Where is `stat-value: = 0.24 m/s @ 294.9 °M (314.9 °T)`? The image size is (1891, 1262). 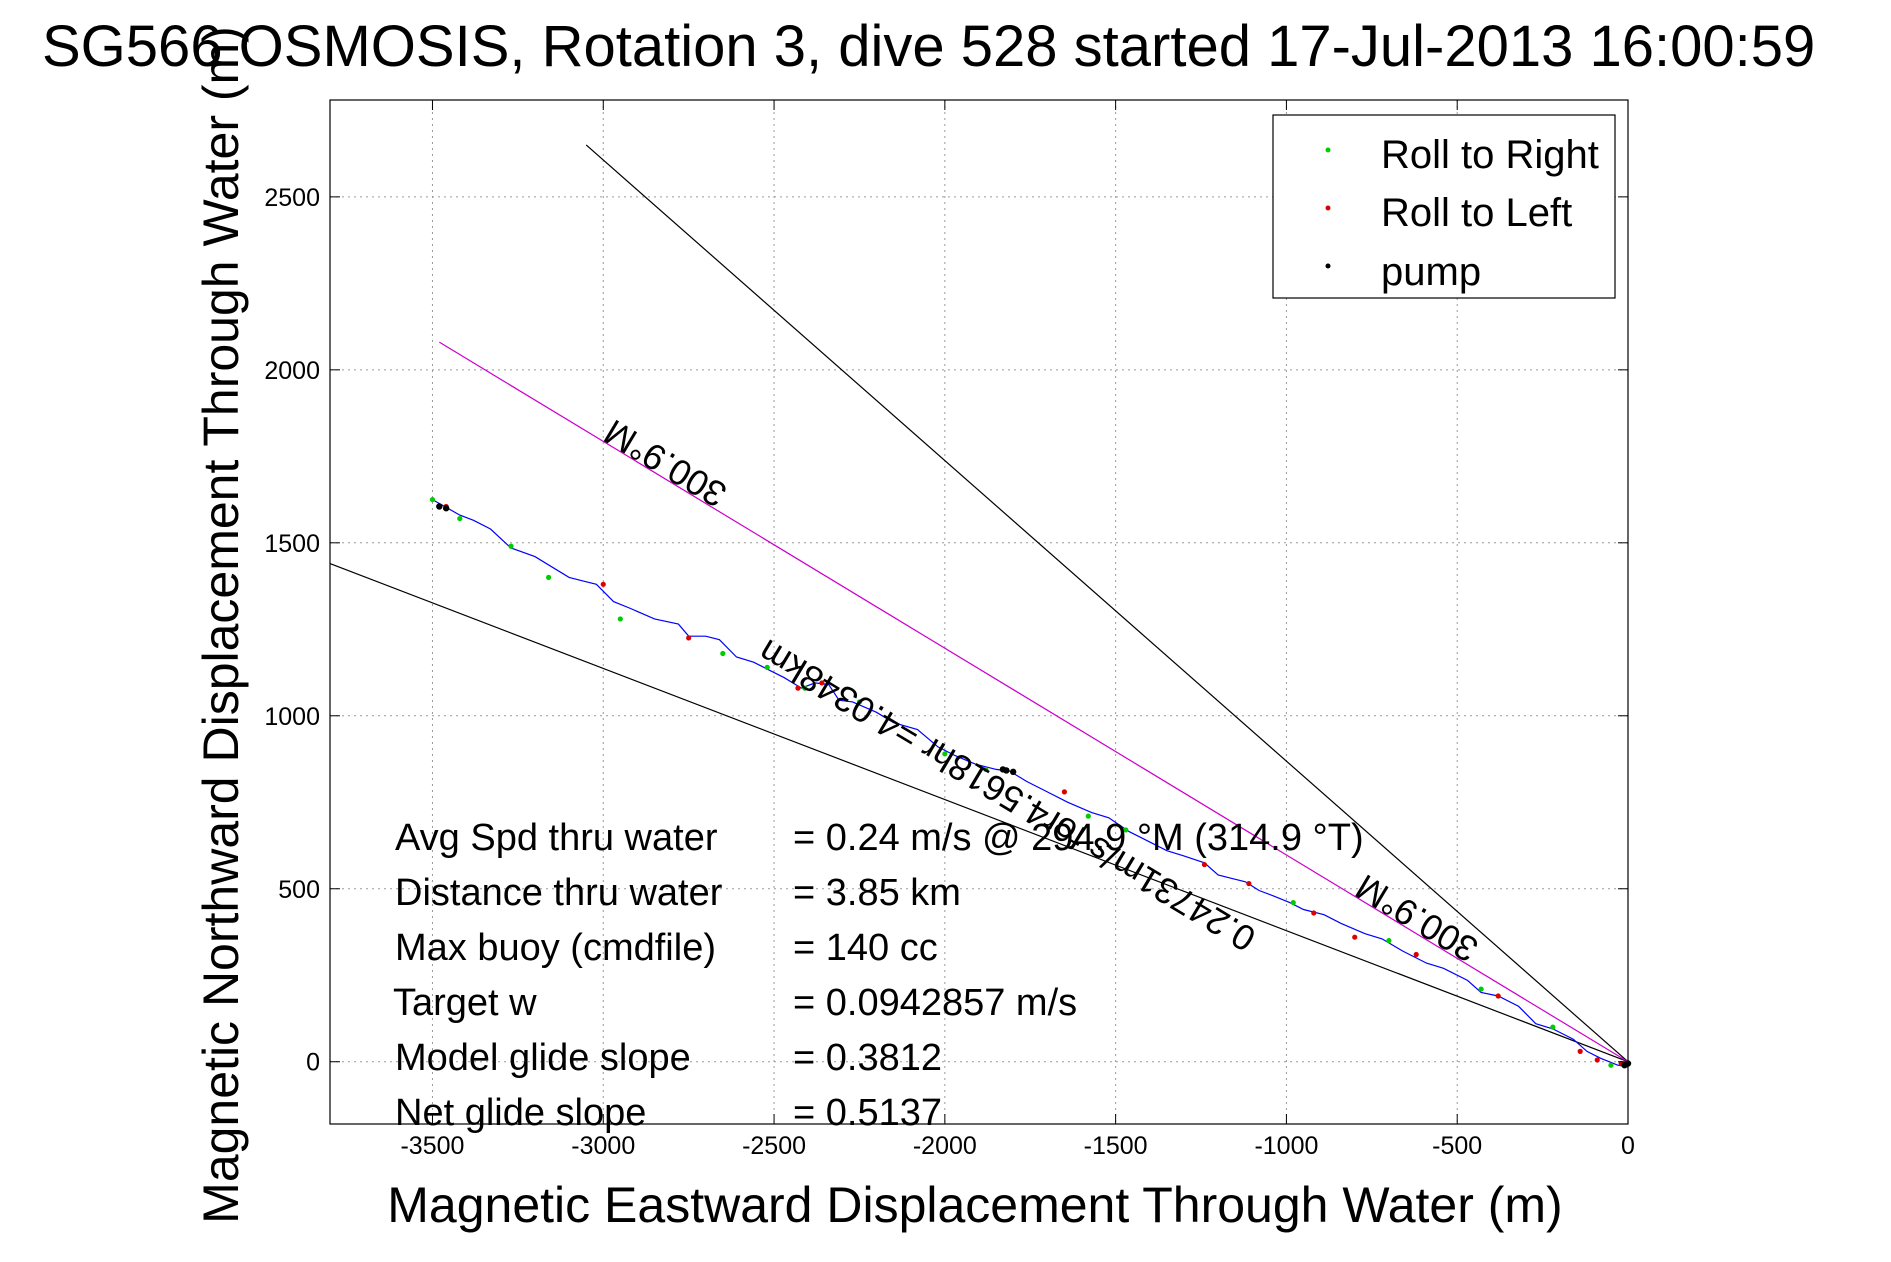
stat-value: = 0.24 m/s @ 294.9 °M (314.9 °T) is located at coordinates (1078, 838).